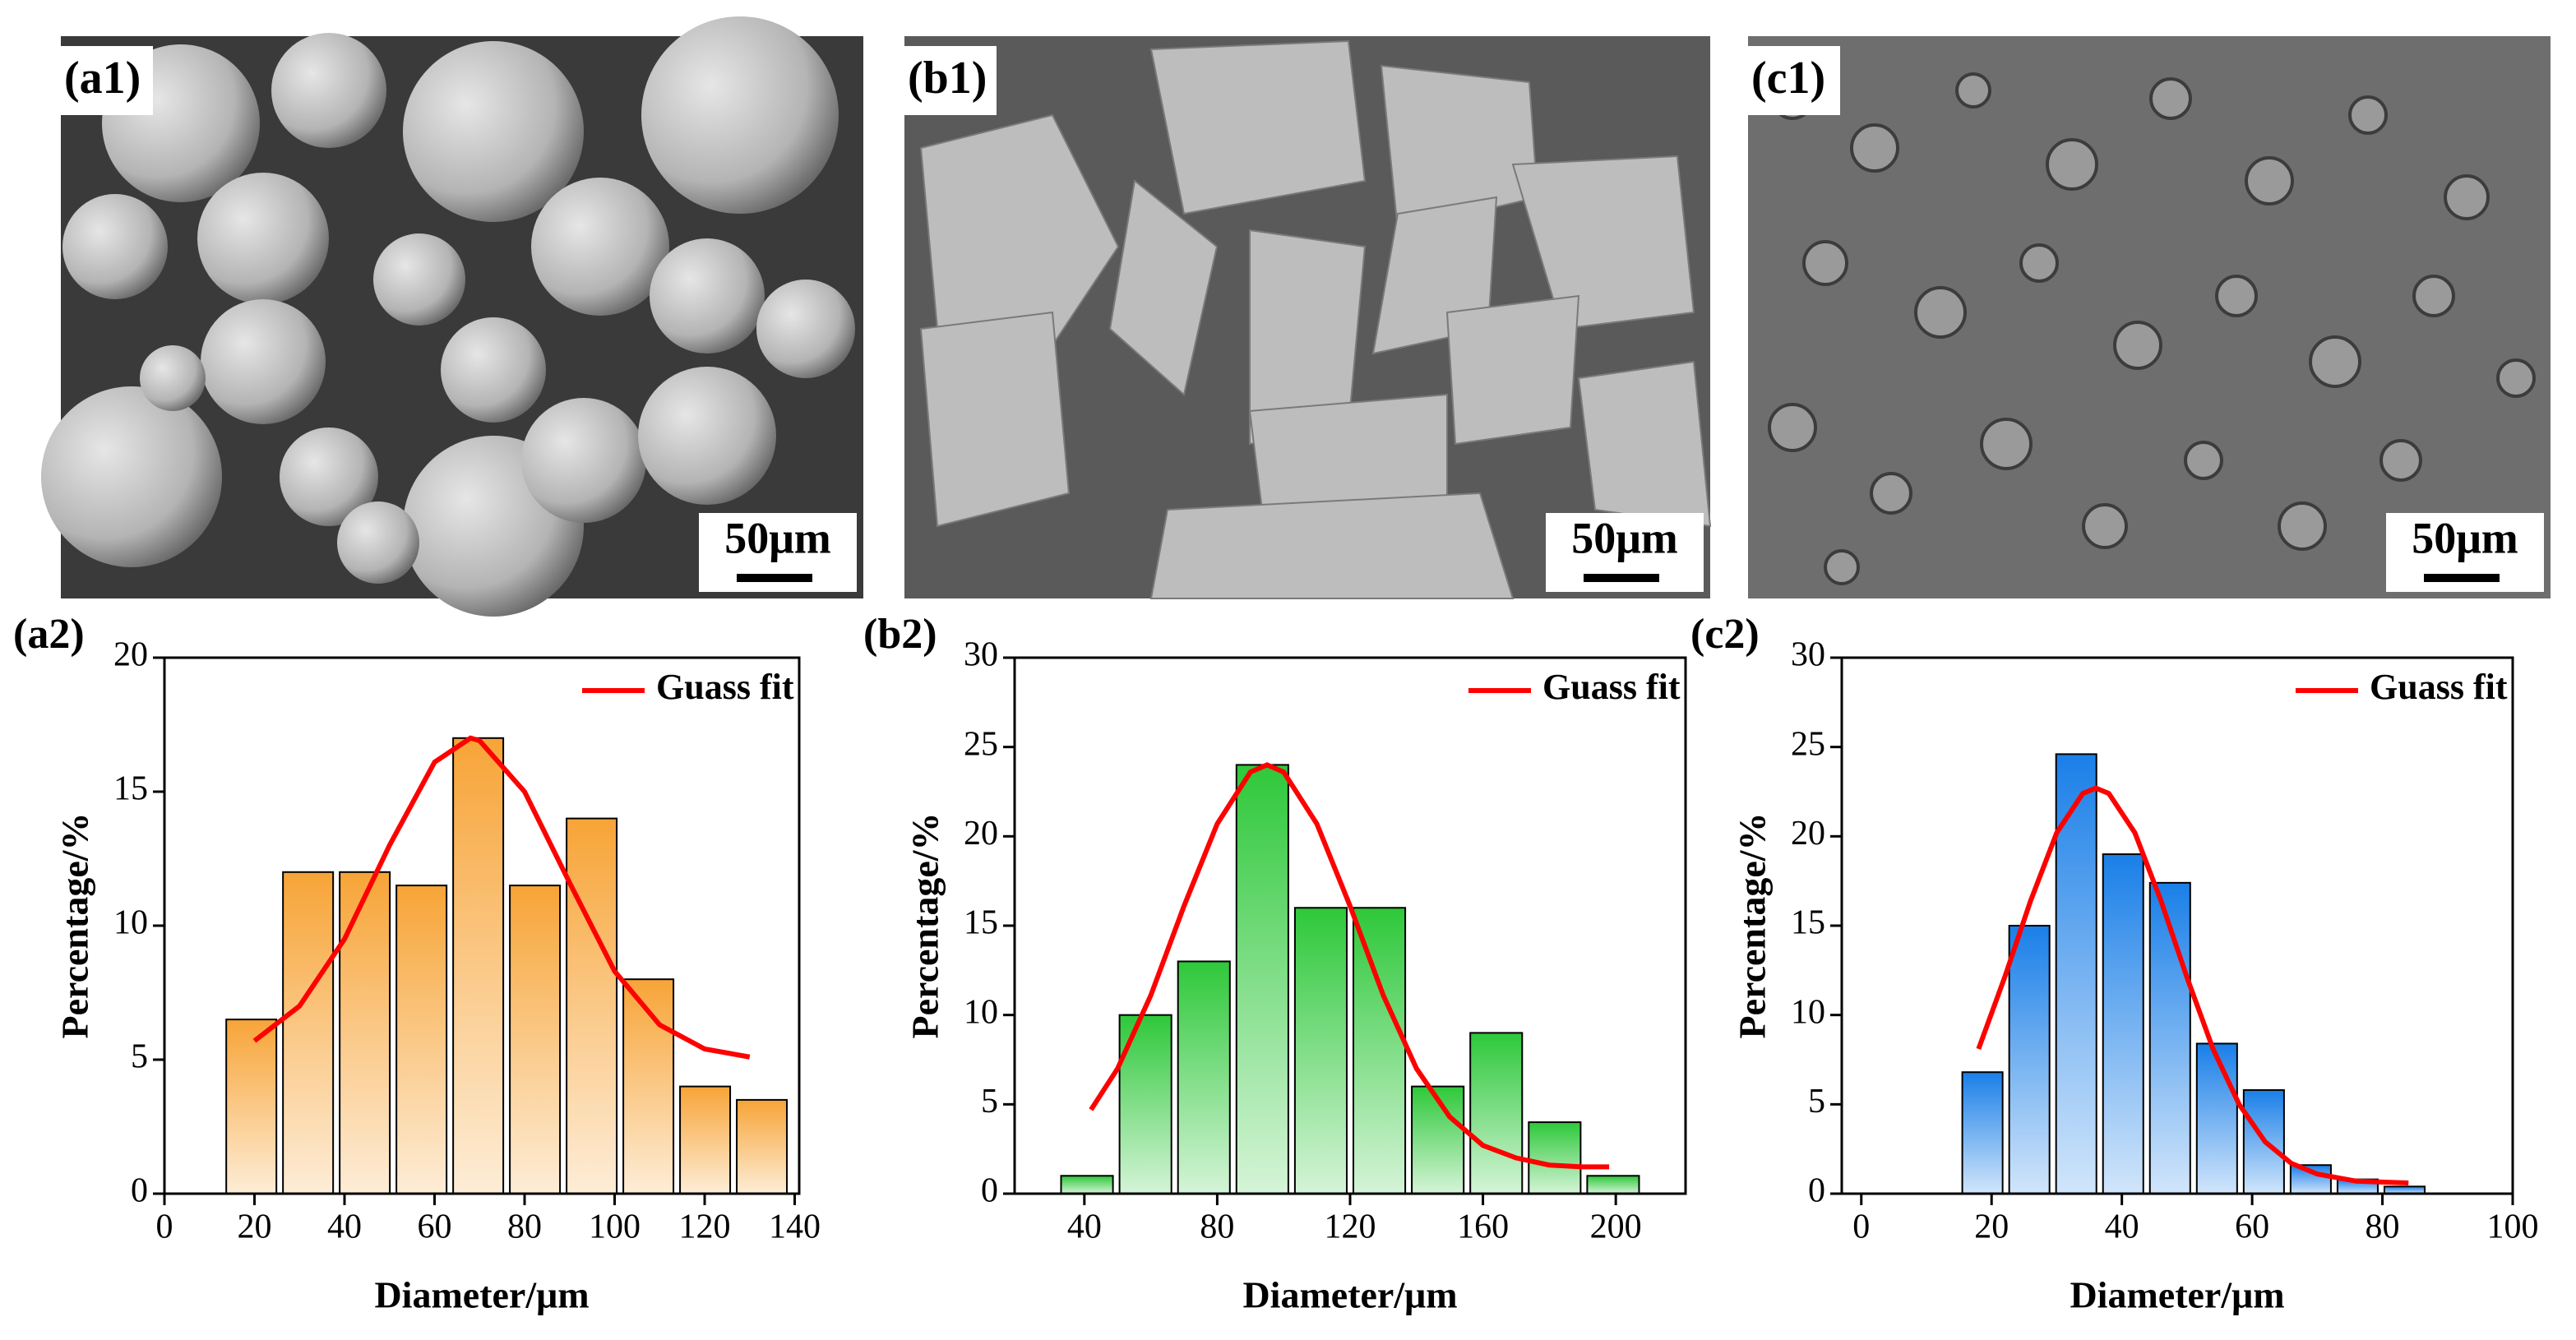 The image size is (2576, 1340). What do you see at coordinates (1616, 1227) in the screenshot?
I see `x-tick-label: 200` at bounding box center [1616, 1227].